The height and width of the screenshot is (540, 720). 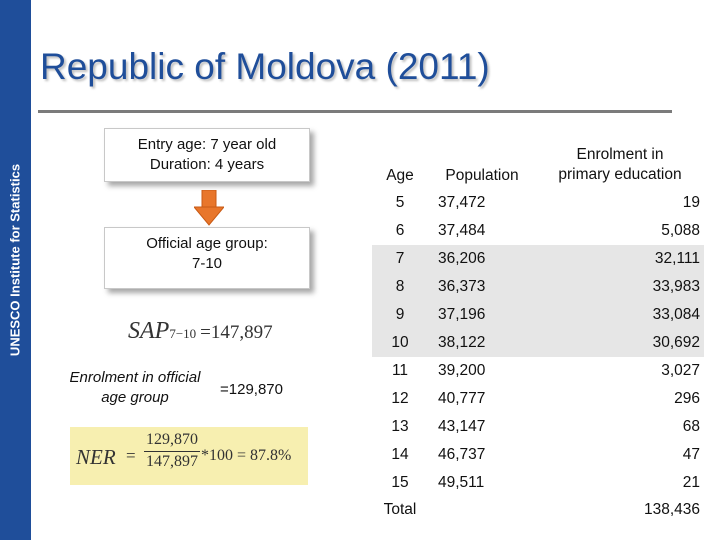 I want to click on table-row: 7 36,206 32,111, so click(x=538, y=259).